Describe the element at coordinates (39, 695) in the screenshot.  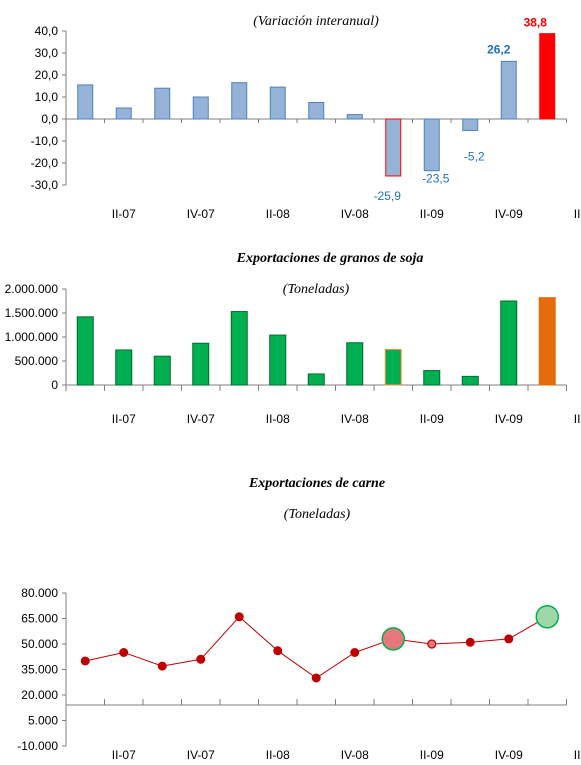
I see `y-tick-label: 20.000` at that location.